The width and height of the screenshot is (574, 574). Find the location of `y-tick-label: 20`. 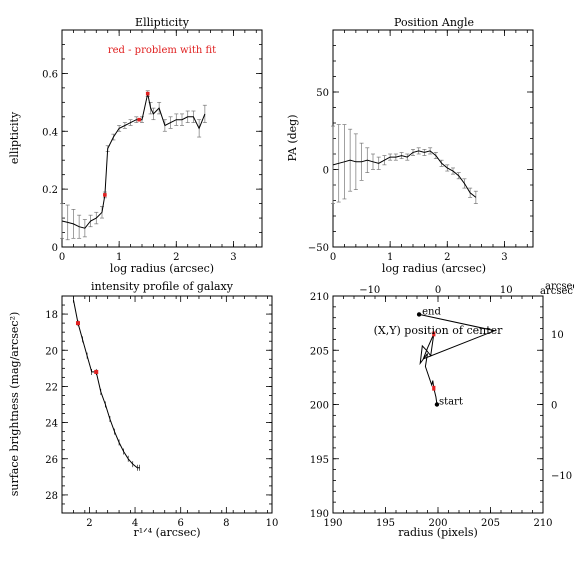

y-tick-label: 20 is located at coordinates (51, 351).